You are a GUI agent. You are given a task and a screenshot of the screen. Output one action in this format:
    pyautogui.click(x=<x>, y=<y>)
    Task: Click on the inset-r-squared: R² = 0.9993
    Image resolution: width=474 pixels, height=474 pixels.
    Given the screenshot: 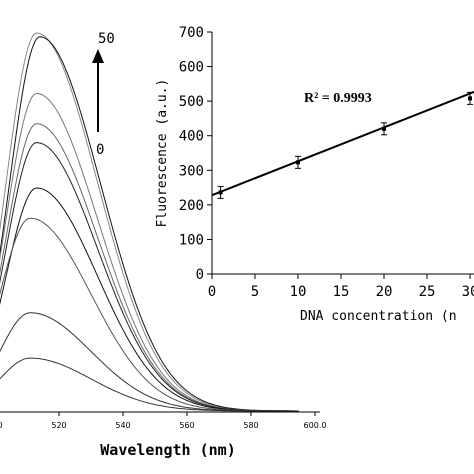 What is the action you would take?
    pyautogui.click(x=338, y=98)
    